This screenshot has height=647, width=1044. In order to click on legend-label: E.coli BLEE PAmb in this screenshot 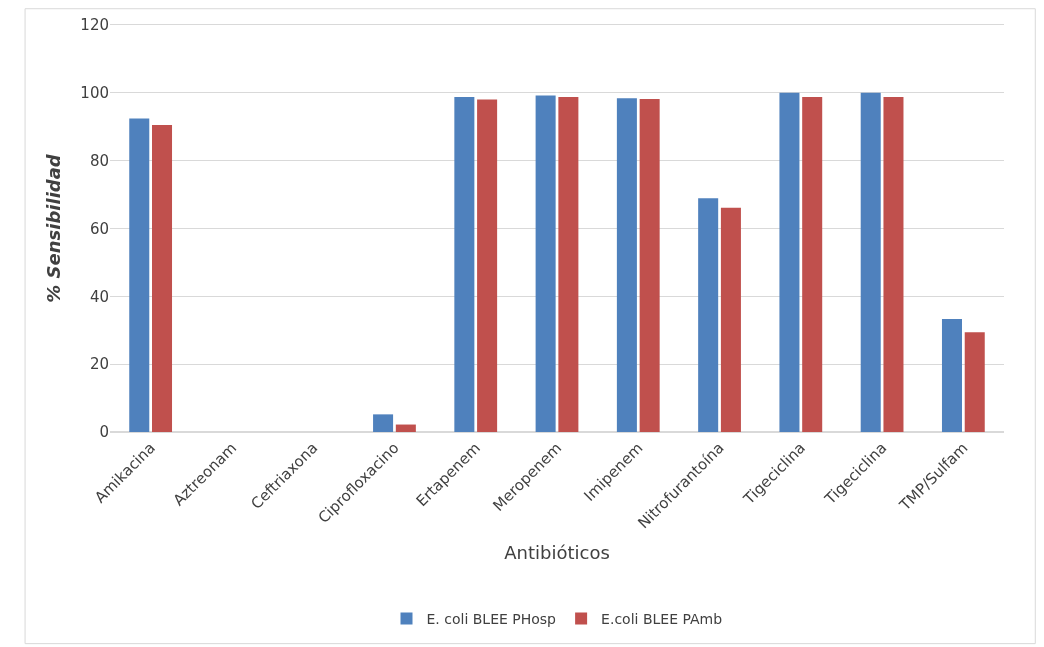, I will do `click(662, 619)`.